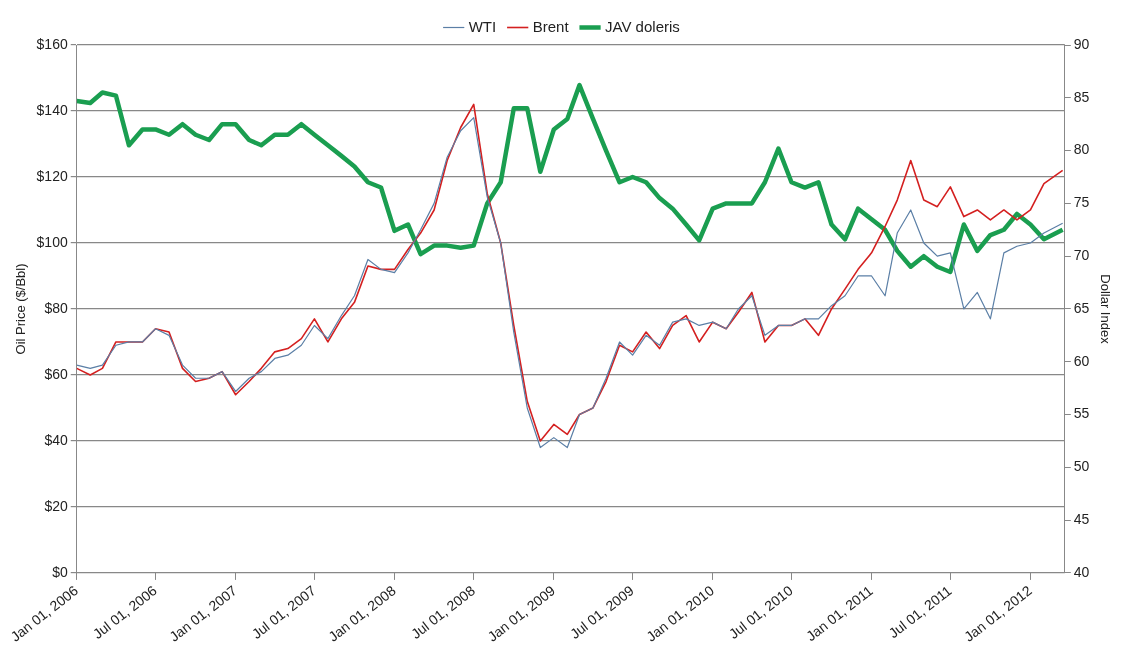 This screenshot has width=1136, height=655. I want to click on legend-label: Brent, so click(551, 26).